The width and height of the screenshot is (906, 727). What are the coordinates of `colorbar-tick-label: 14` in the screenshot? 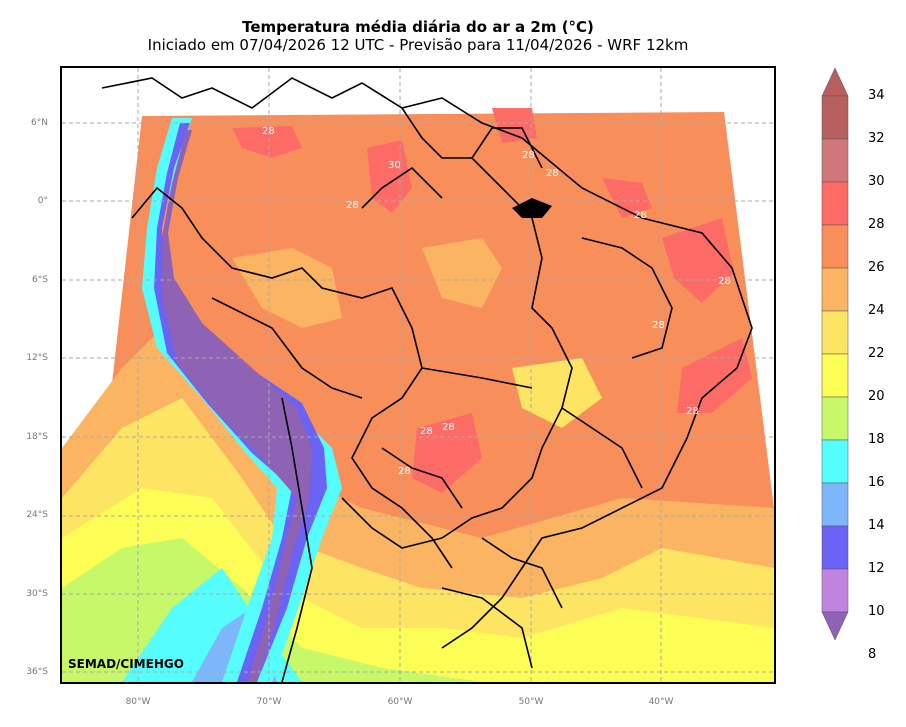 It's located at (876, 525).